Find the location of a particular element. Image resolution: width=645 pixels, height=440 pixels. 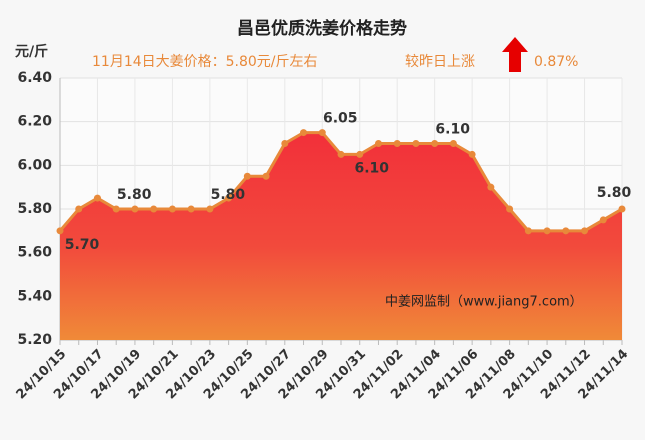

y-tick-label: 6.00 is located at coordinates (34, 165).